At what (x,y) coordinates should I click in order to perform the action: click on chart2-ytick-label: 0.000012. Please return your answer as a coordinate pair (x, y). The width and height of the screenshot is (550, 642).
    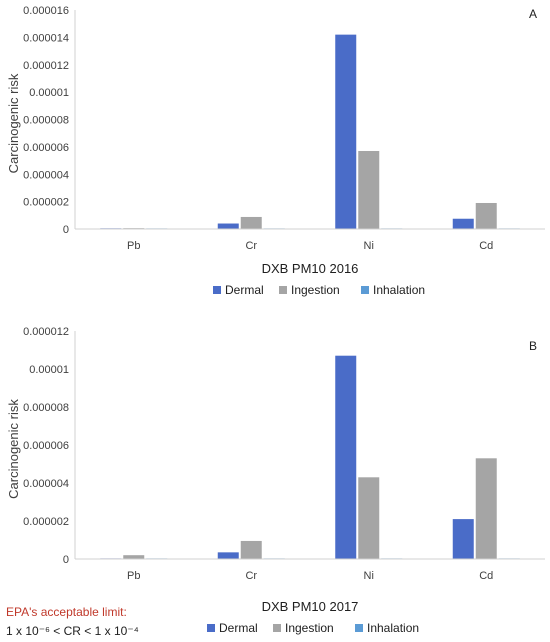
    Looking at the image, I should click on (46, 332).